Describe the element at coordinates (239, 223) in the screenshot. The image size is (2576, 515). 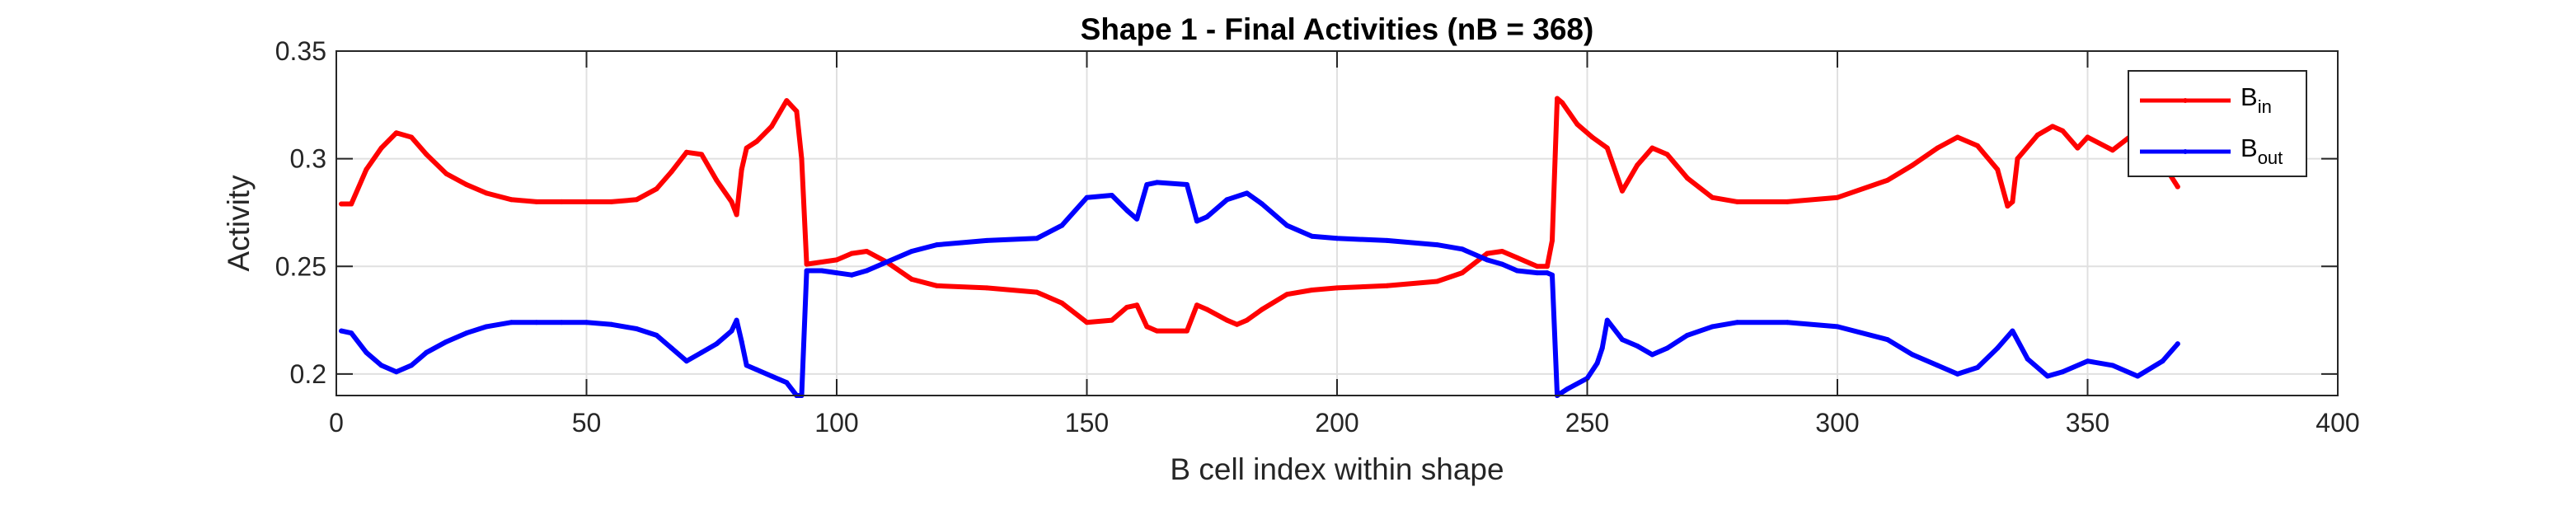
I see `y-axis-label: Activity` at that location.